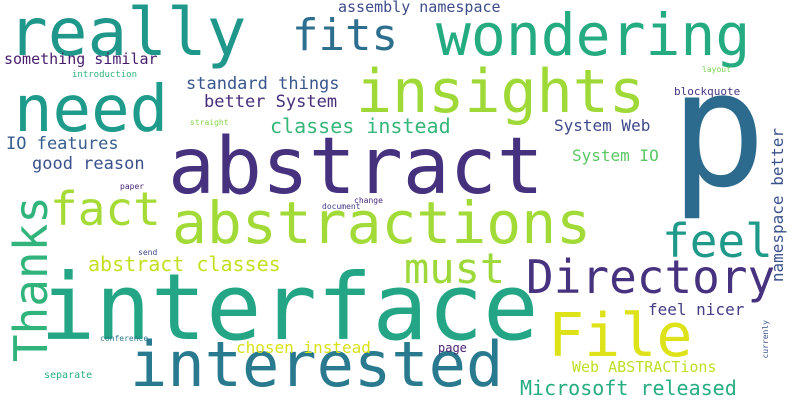  Describe the element at coordinates (651, 277) in the screenshot. I see `word-Directory: Directory` at that location.